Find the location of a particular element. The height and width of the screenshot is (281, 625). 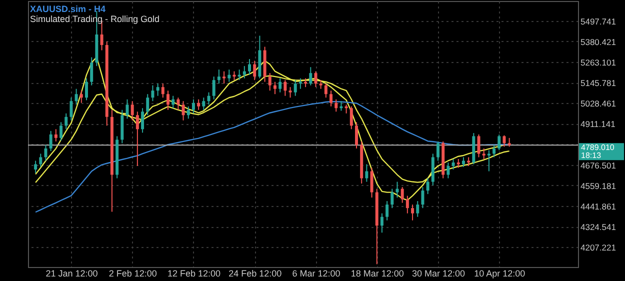

x-tick-label: 6 Mar 12:00 is located at coordinates (316, 273).